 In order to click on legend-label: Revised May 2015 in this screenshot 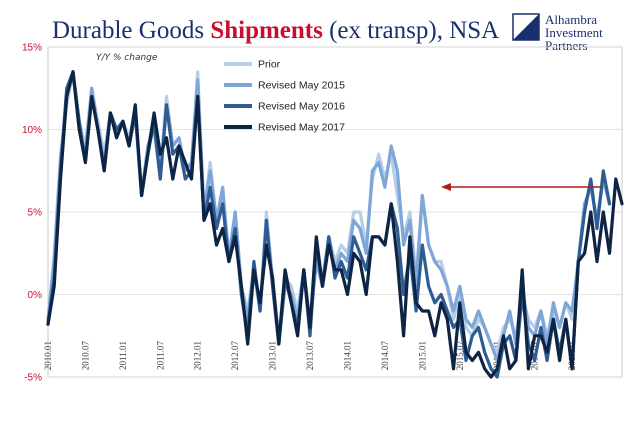, I will do `click(301, 86)`.